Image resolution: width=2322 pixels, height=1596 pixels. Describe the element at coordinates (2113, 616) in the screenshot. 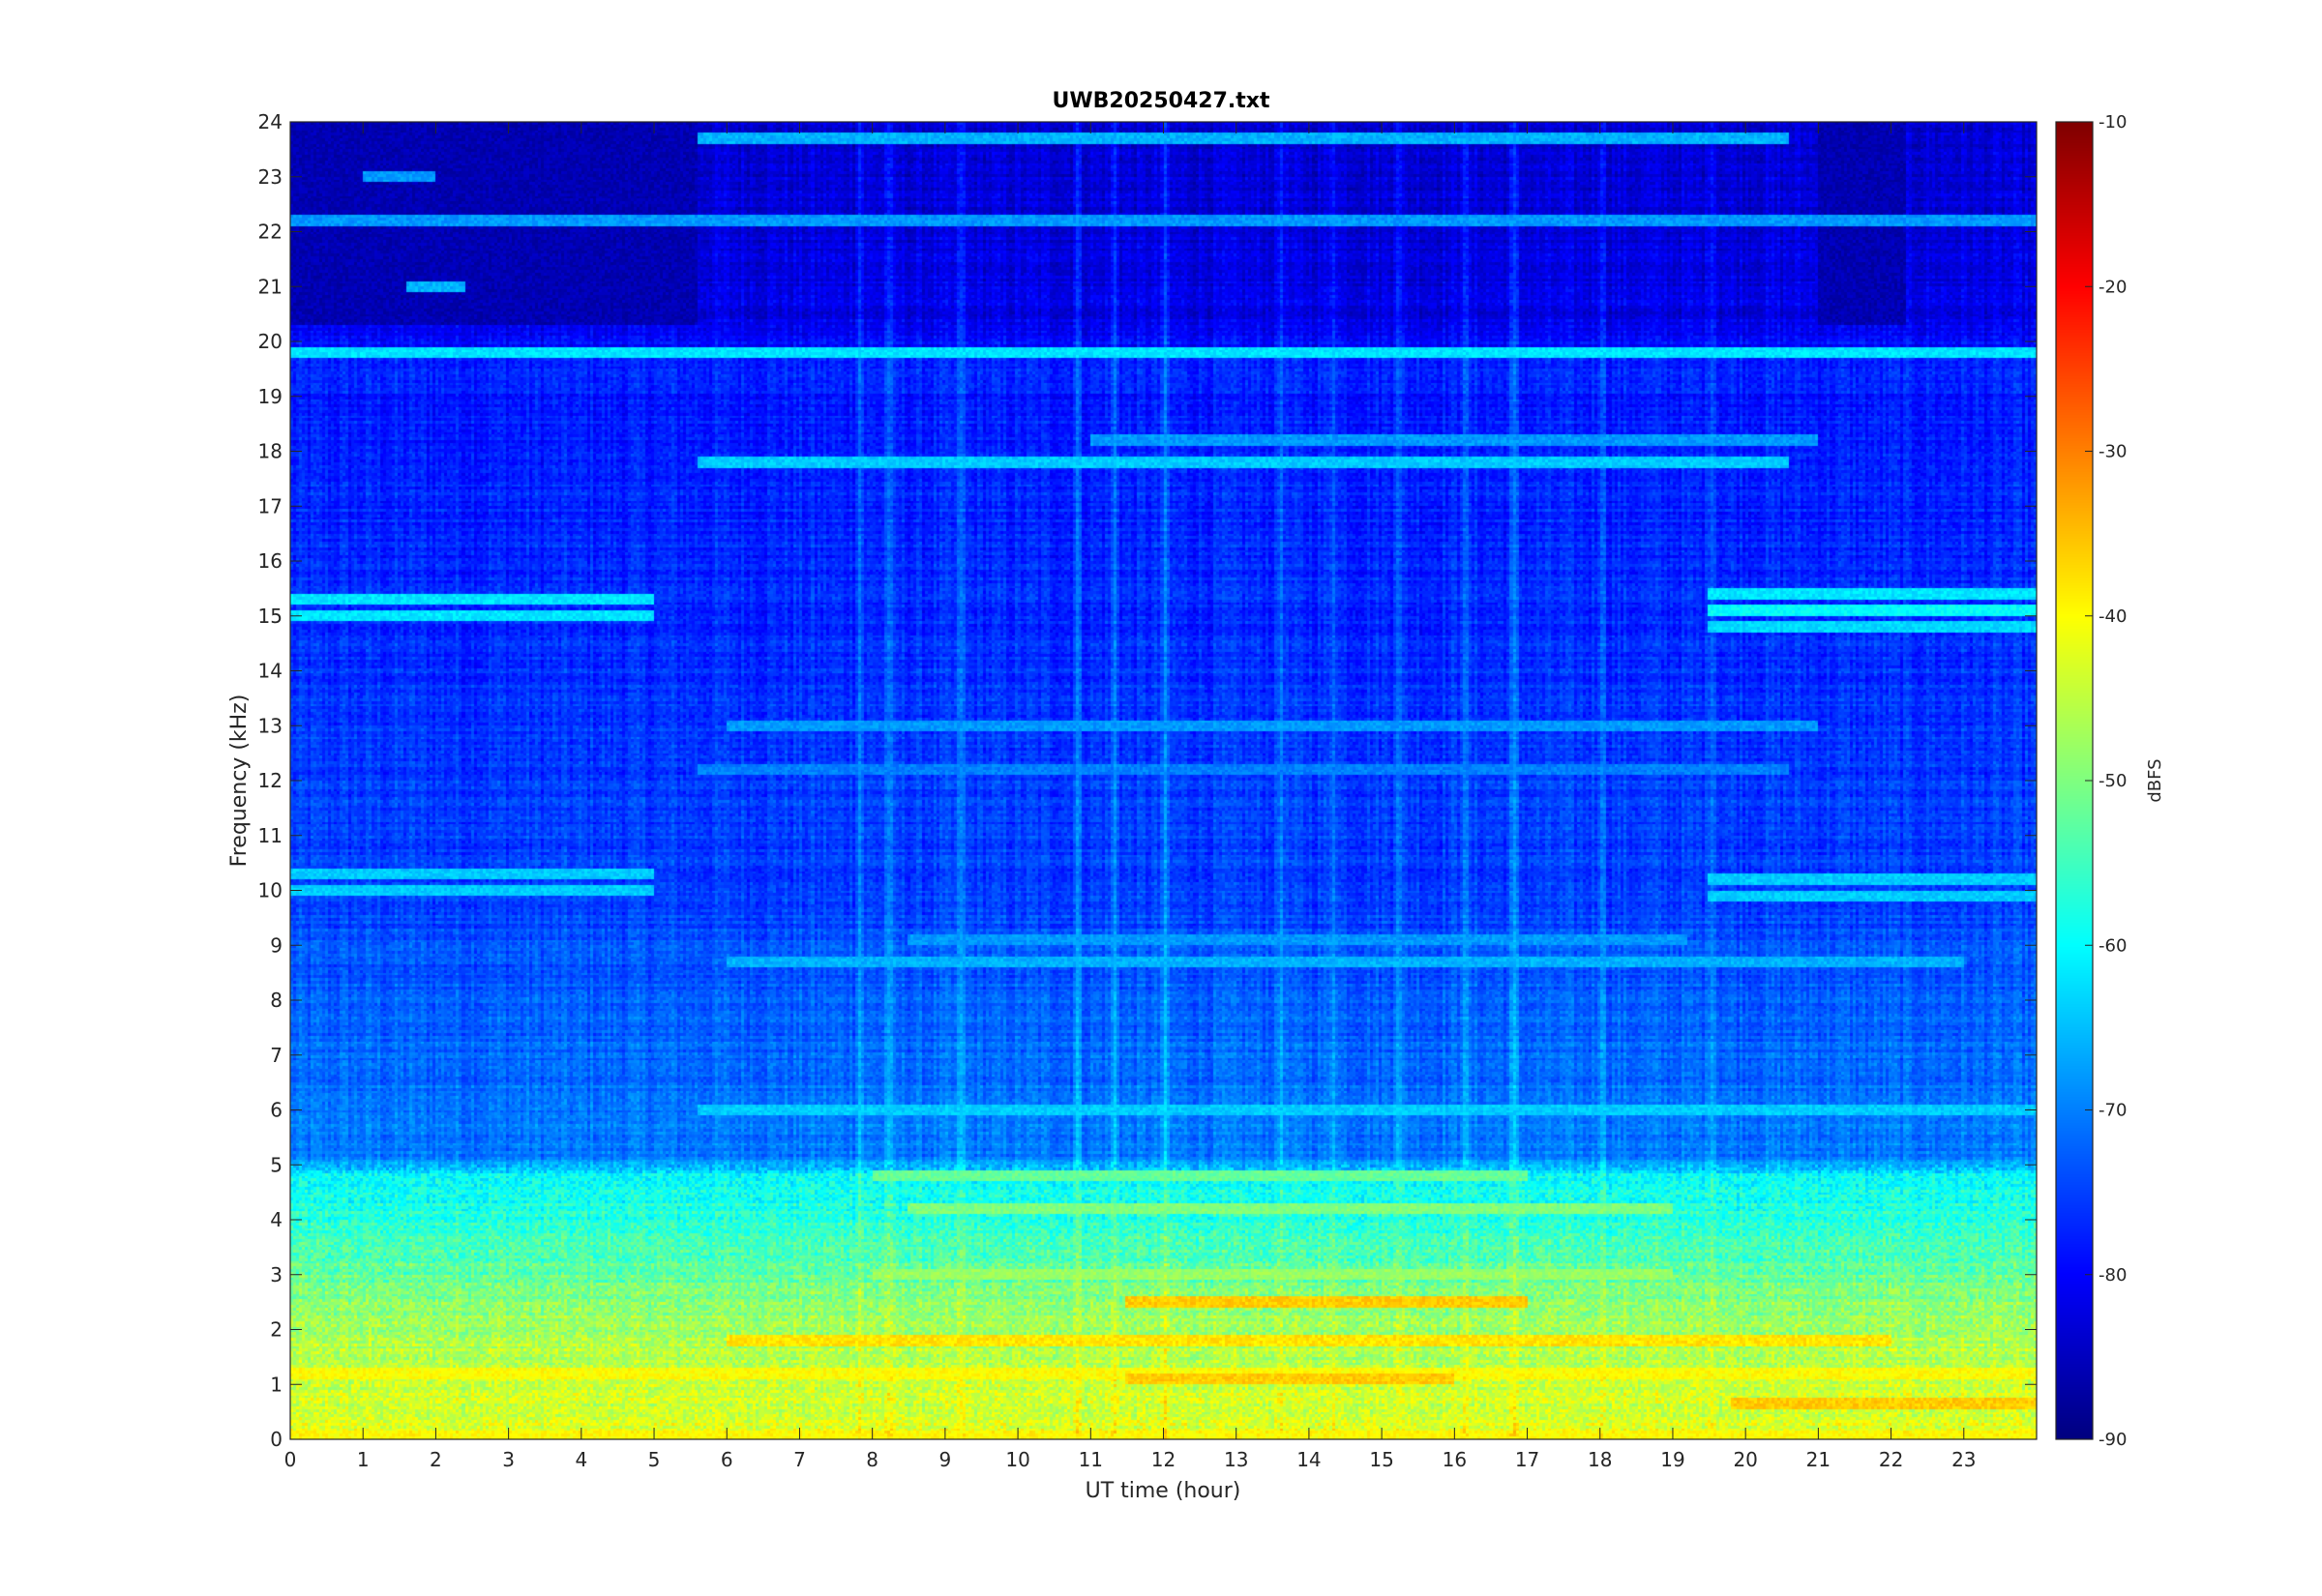

I see `colorbar-tick-label: -40` at that location.